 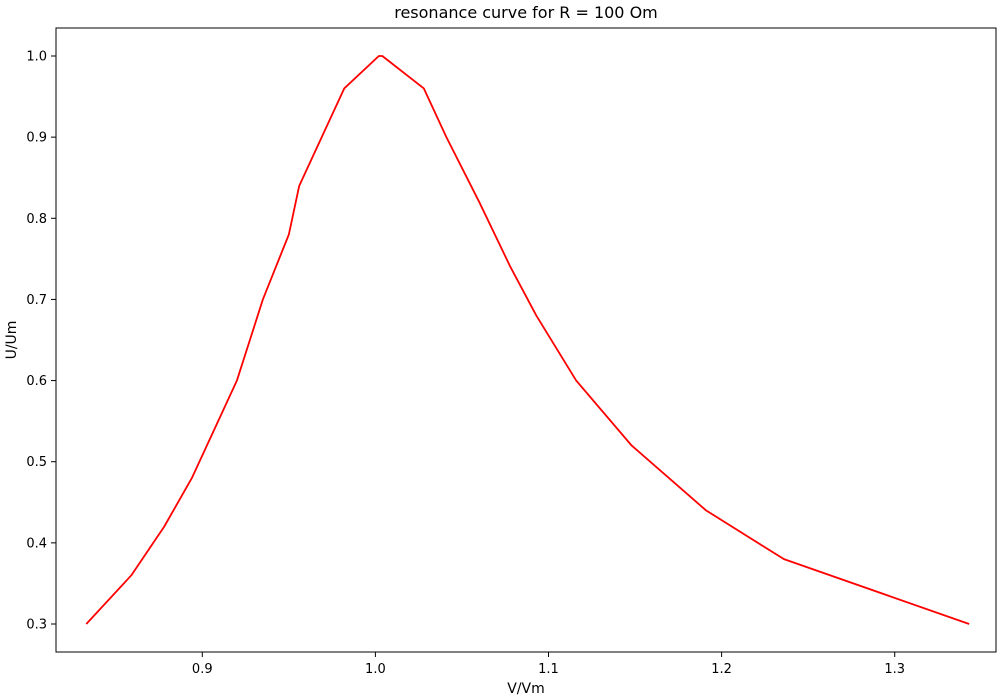 I want to click on y-tick-label: 0.6, so click(x=36, y=381).